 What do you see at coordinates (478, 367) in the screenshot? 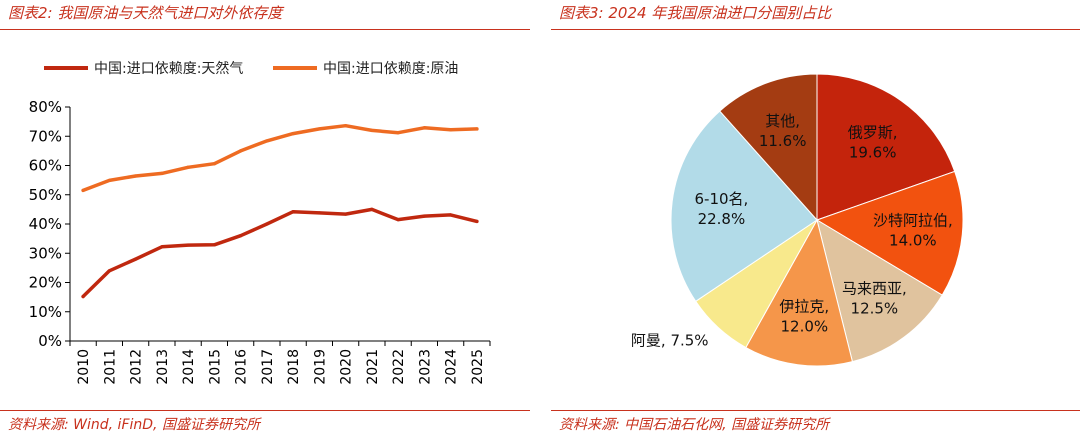
I see `x-tick-label: 2025` at bounding box center [478, 367].